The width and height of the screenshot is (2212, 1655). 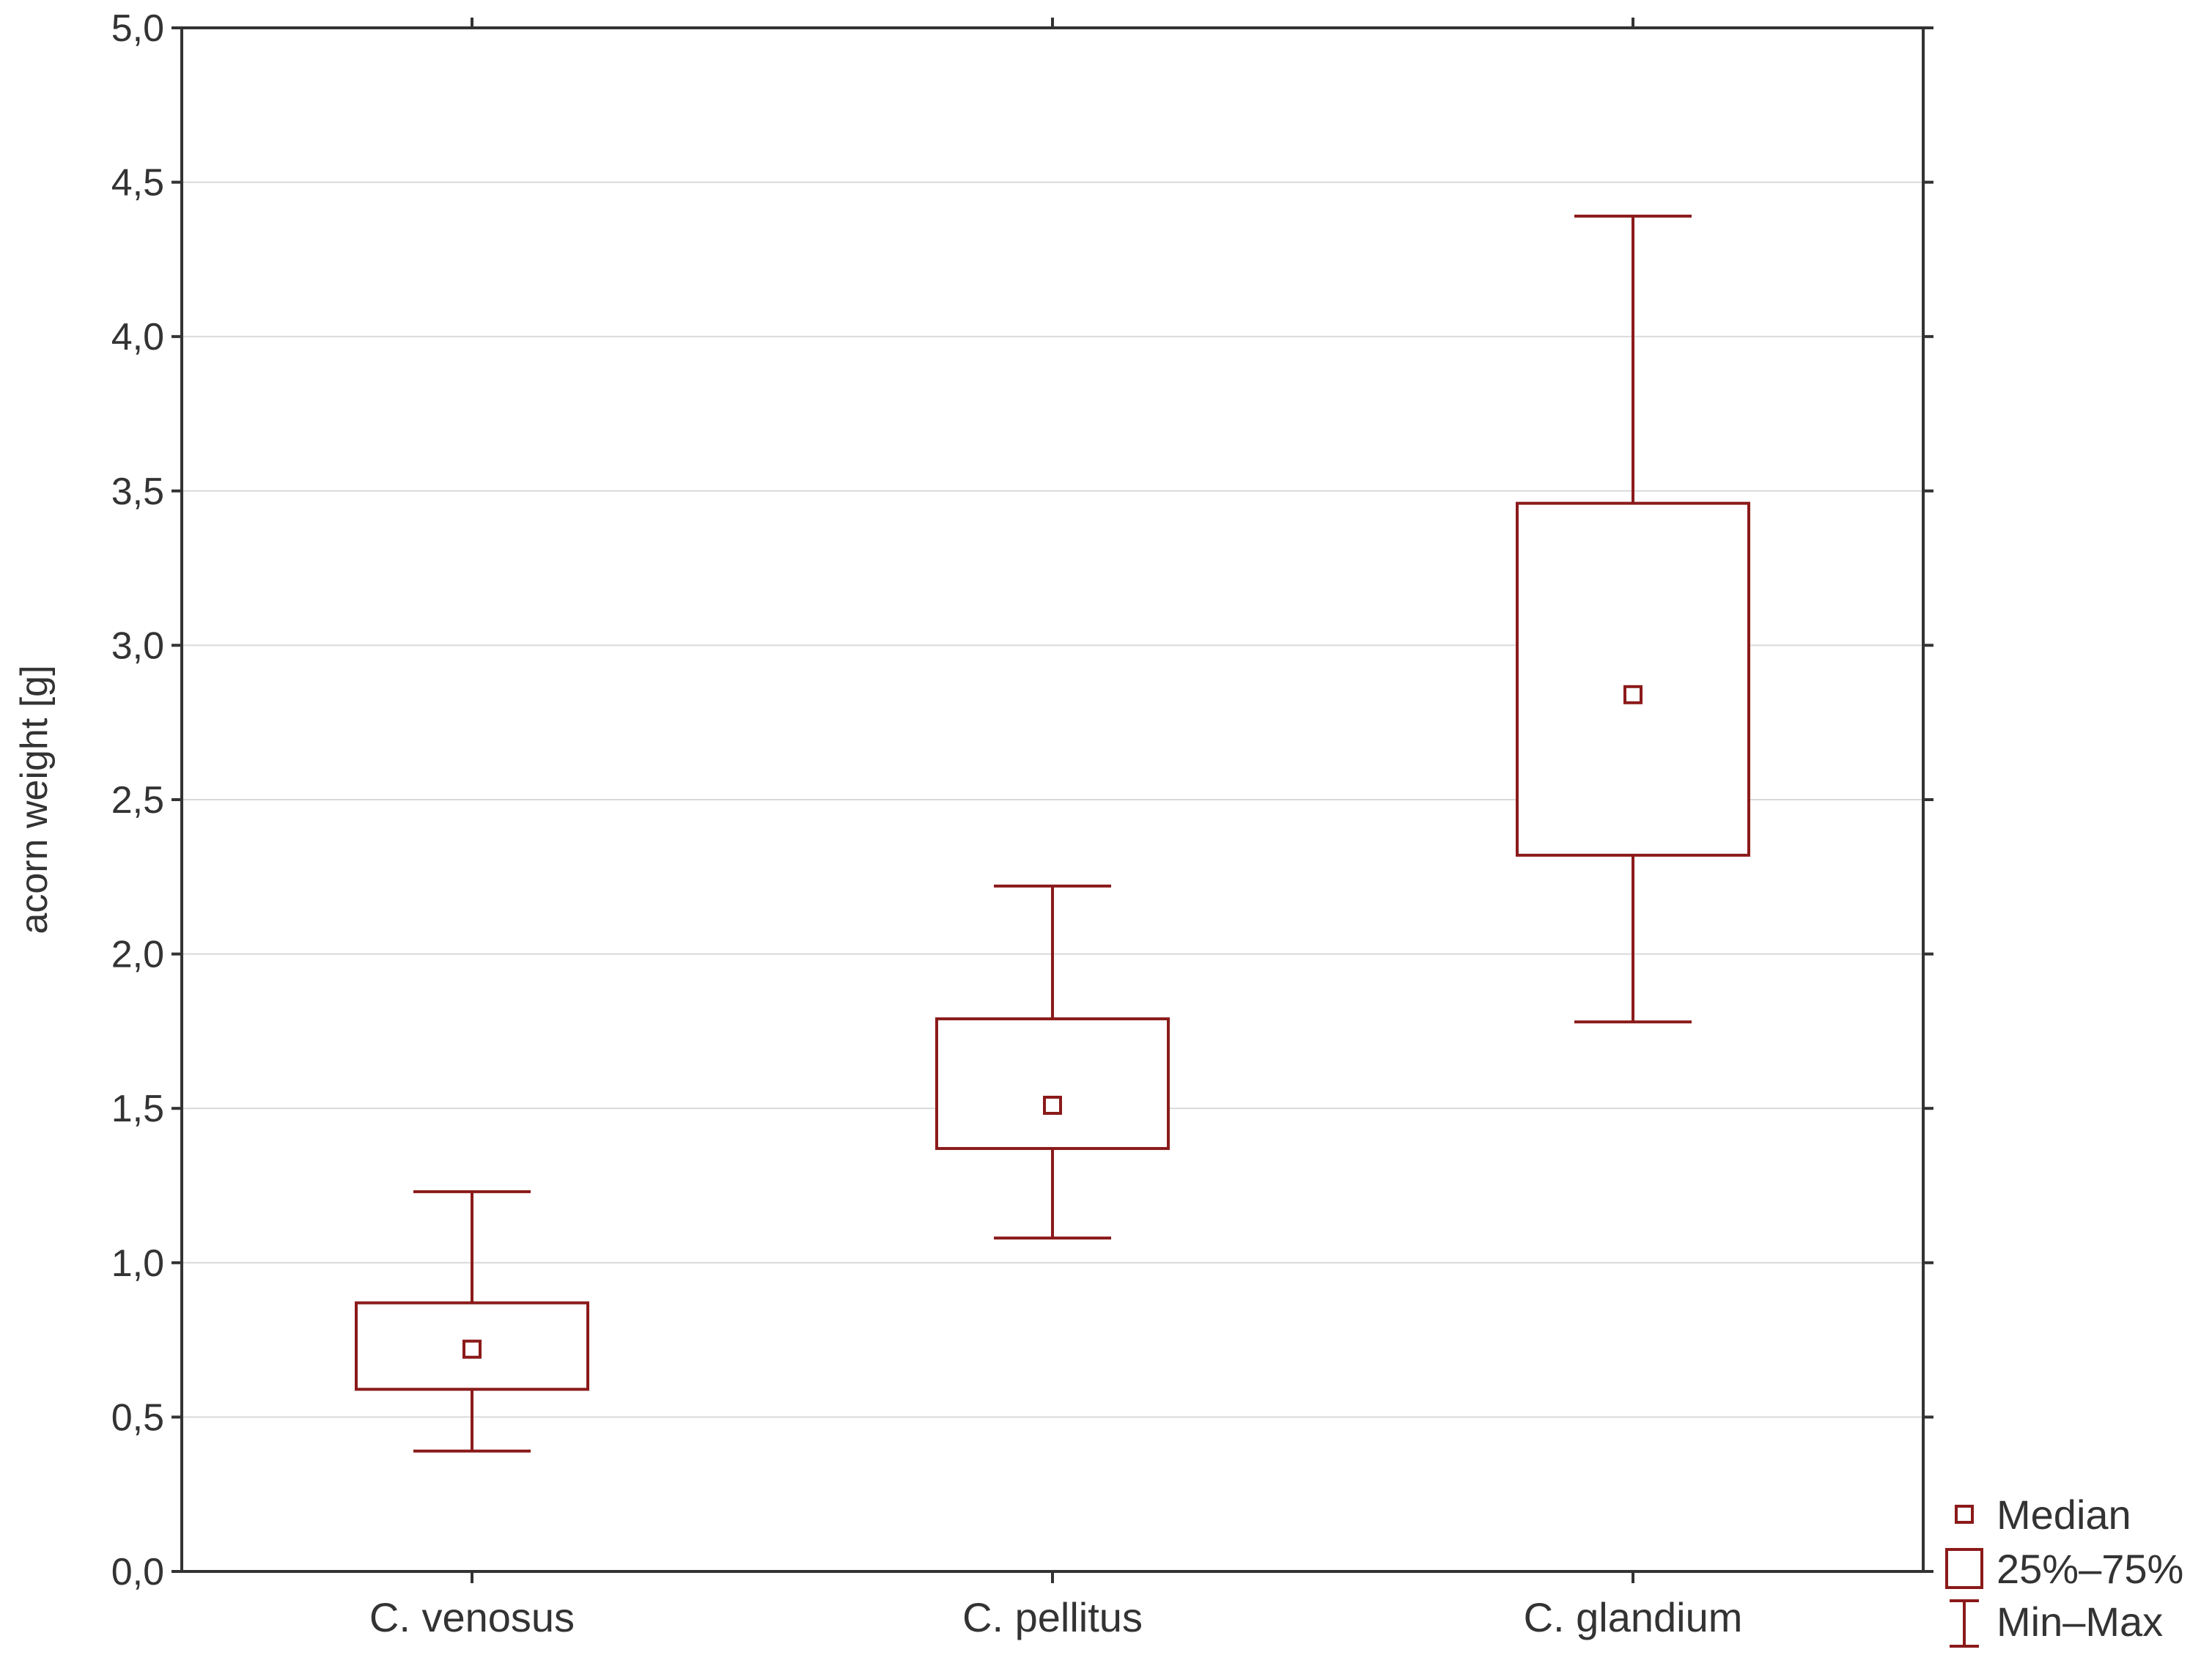 I want to click on legend: Median 25%–75% Min–Max, so click(x=2064, y=1570).